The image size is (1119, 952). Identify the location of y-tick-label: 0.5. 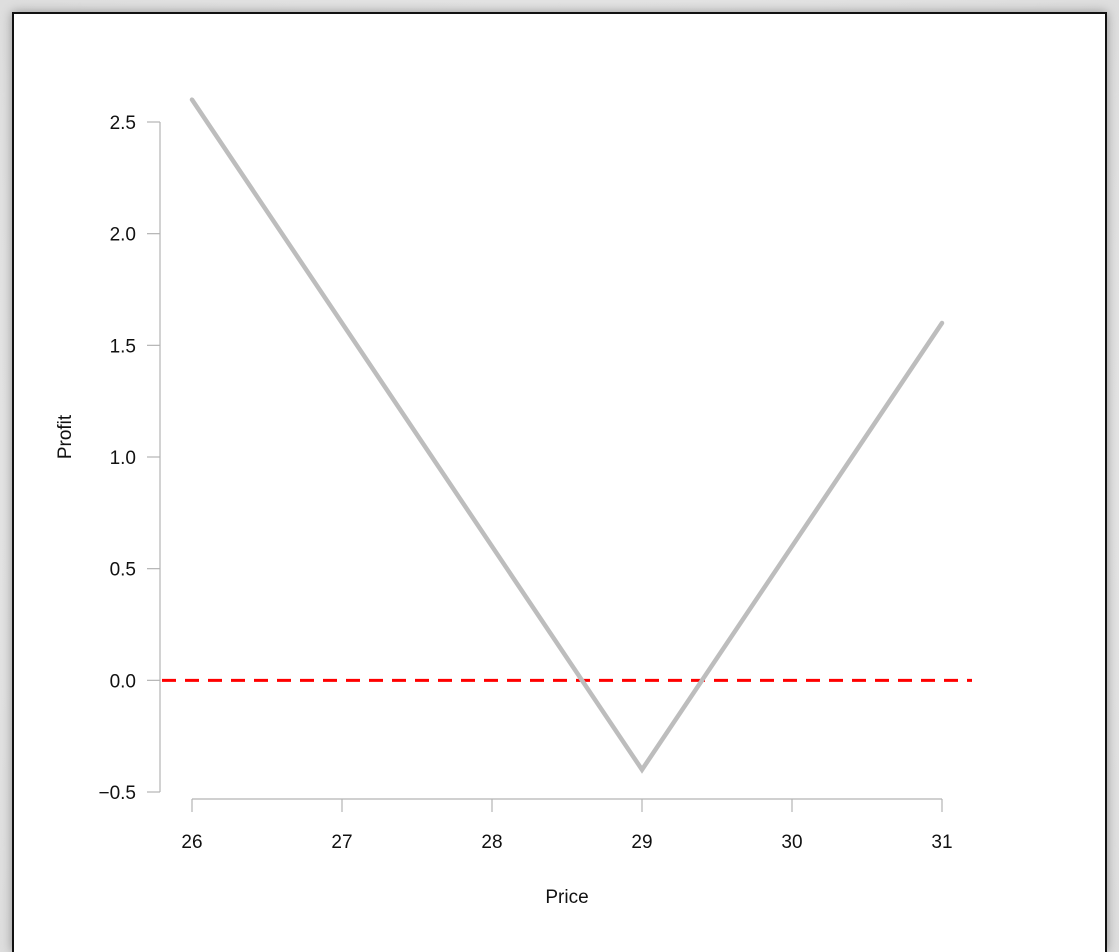
(123, 570).